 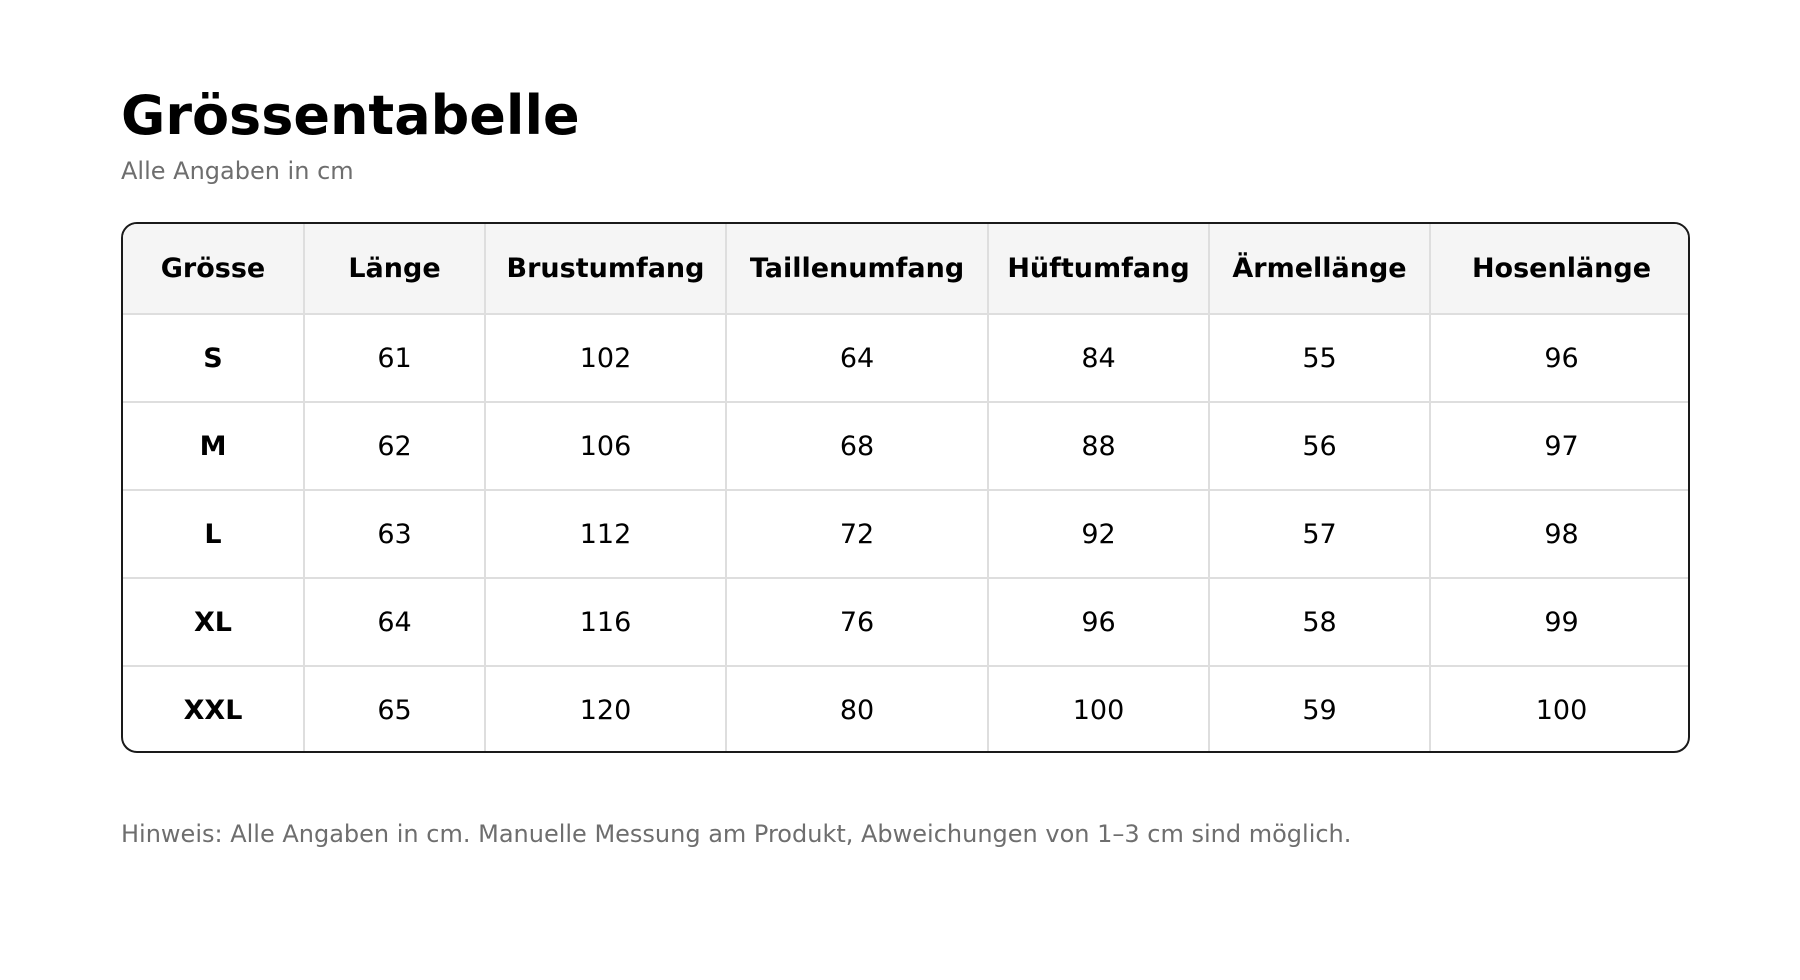 I want to click on table-cell: 97, so click(x=1559, y=446).